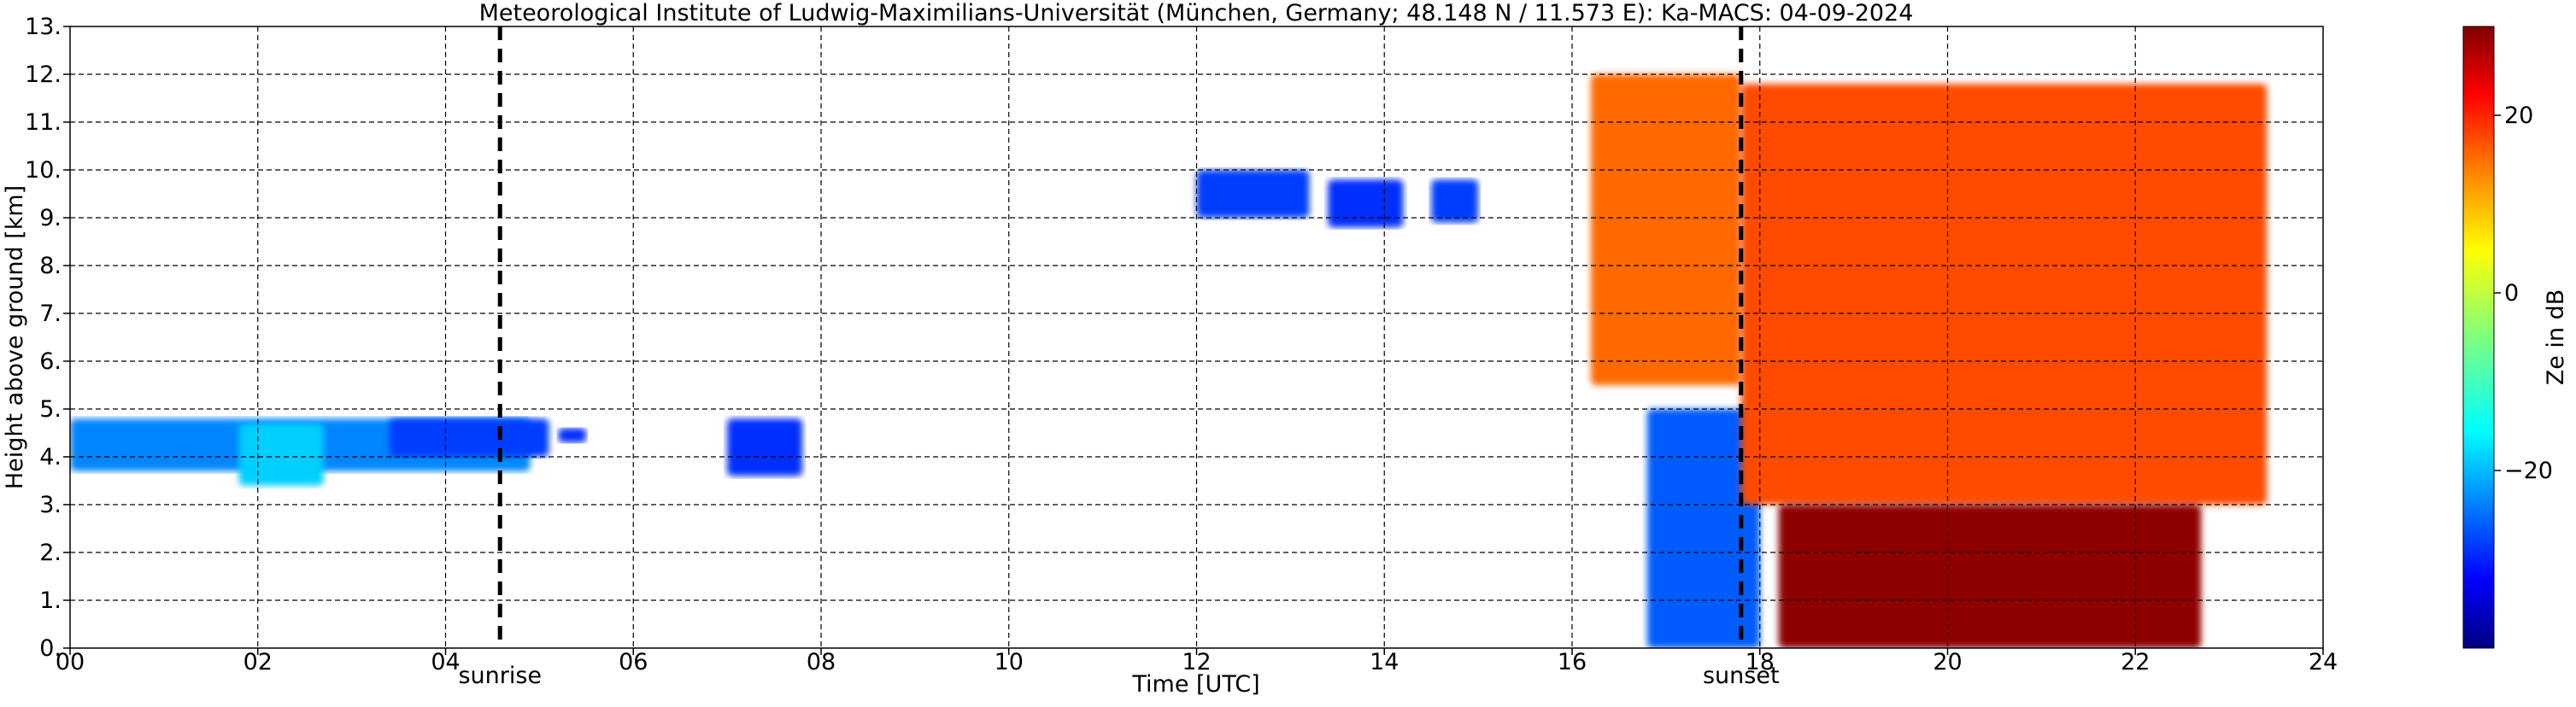 The height and width of the screenshot is (707, 2576). Describe the element at coordinates (50, 457) in the screenshot. I see `y-tick-label: 4.` at that location.